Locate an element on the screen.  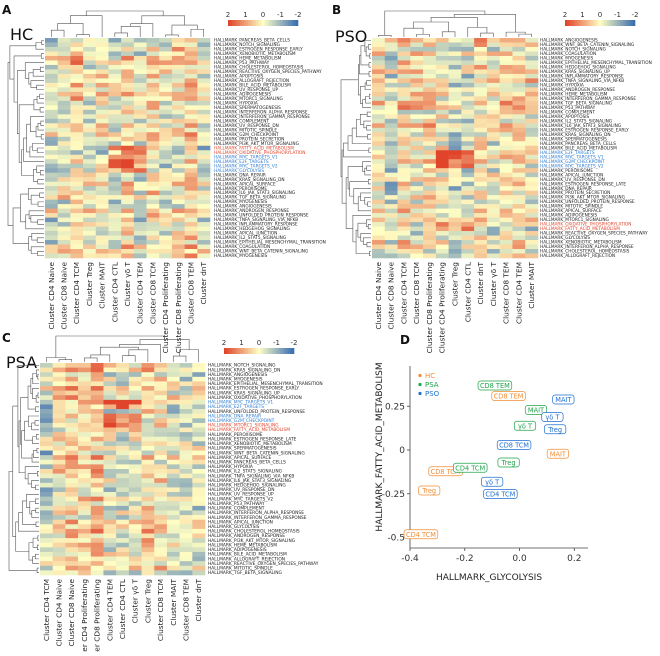
column-label: Cluster CD4 Naive is located at coordinates (51, 296).